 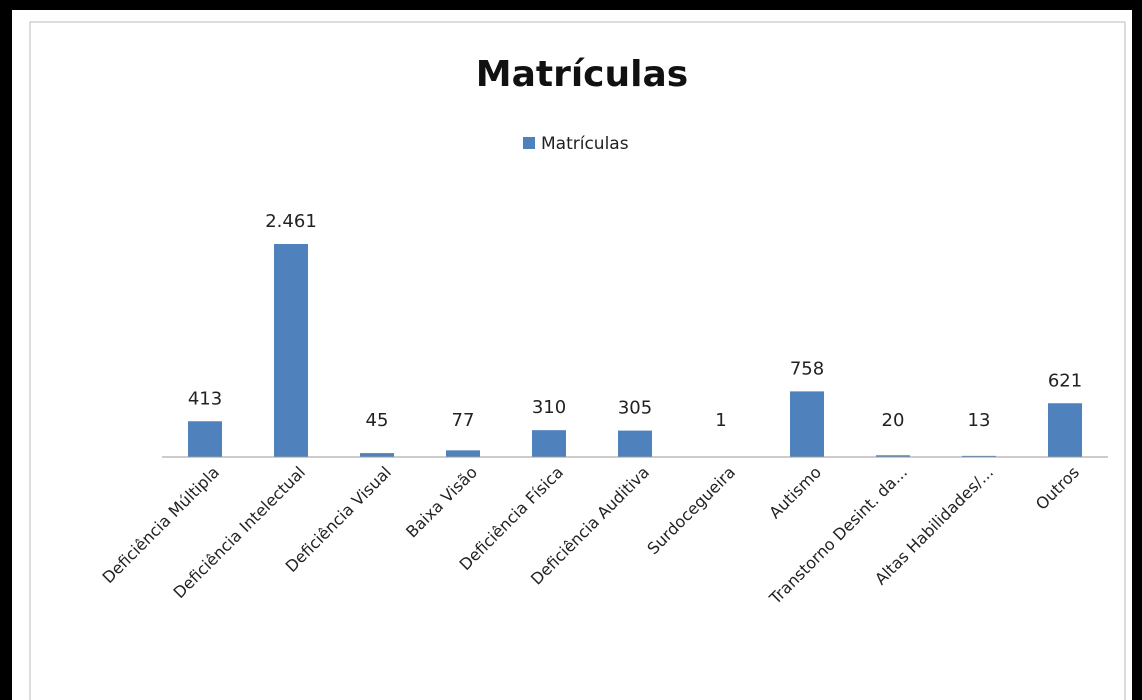 I want to click on value-label: 413, so click(x=205, y=398).